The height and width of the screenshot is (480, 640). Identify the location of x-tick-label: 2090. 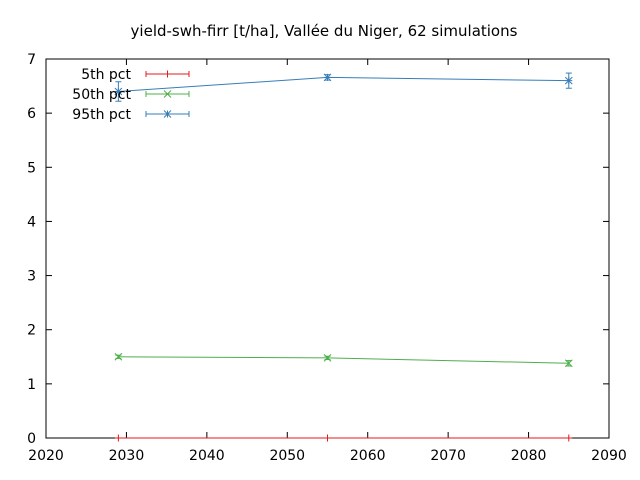
(609, 456).